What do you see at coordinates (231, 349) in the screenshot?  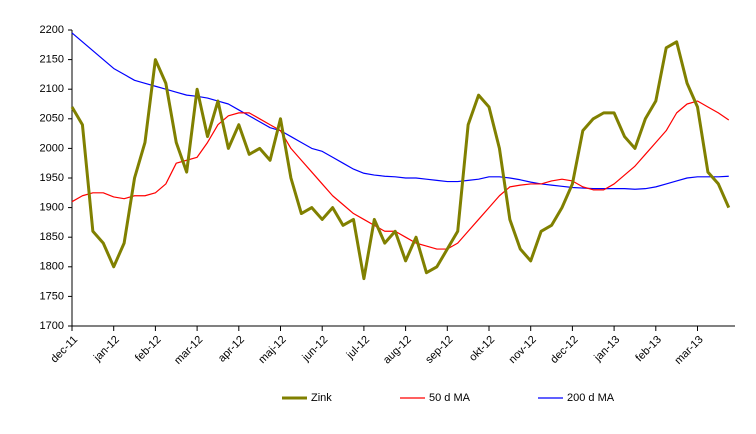 I see `x-tick-label: apr-12` at bounding box center [231, 349].